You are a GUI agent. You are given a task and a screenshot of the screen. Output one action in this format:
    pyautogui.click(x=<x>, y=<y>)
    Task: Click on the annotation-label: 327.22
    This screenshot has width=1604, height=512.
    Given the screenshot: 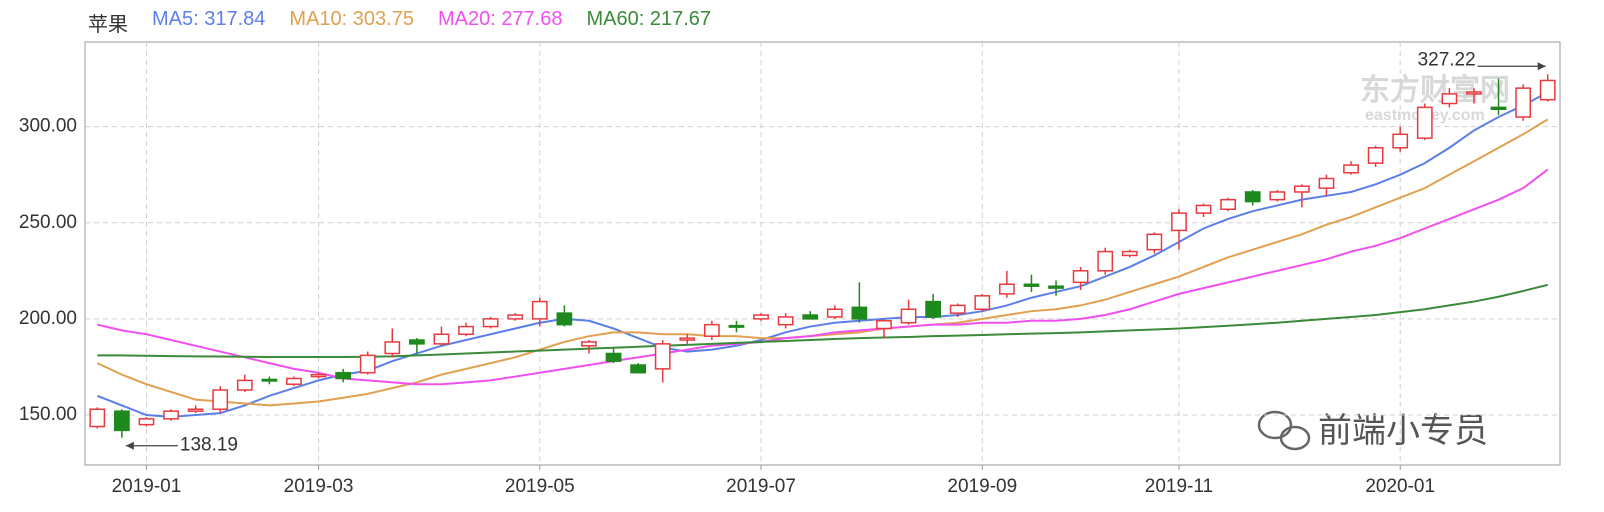 What is the action you would take?
    pyautogui.click(x=1447, y=59)
    